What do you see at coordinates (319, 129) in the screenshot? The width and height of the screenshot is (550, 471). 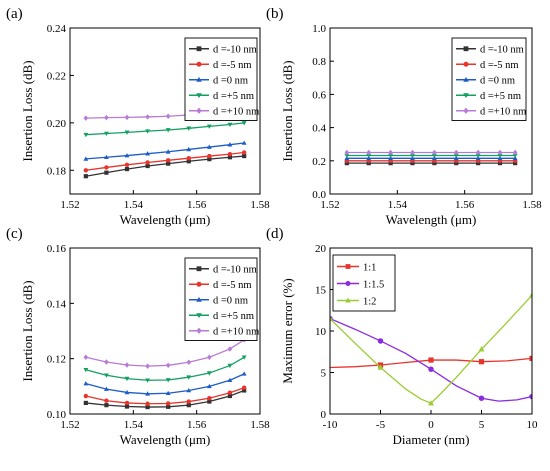 I see `y-tick-label: 0.4` at bounding box center [319, 129].